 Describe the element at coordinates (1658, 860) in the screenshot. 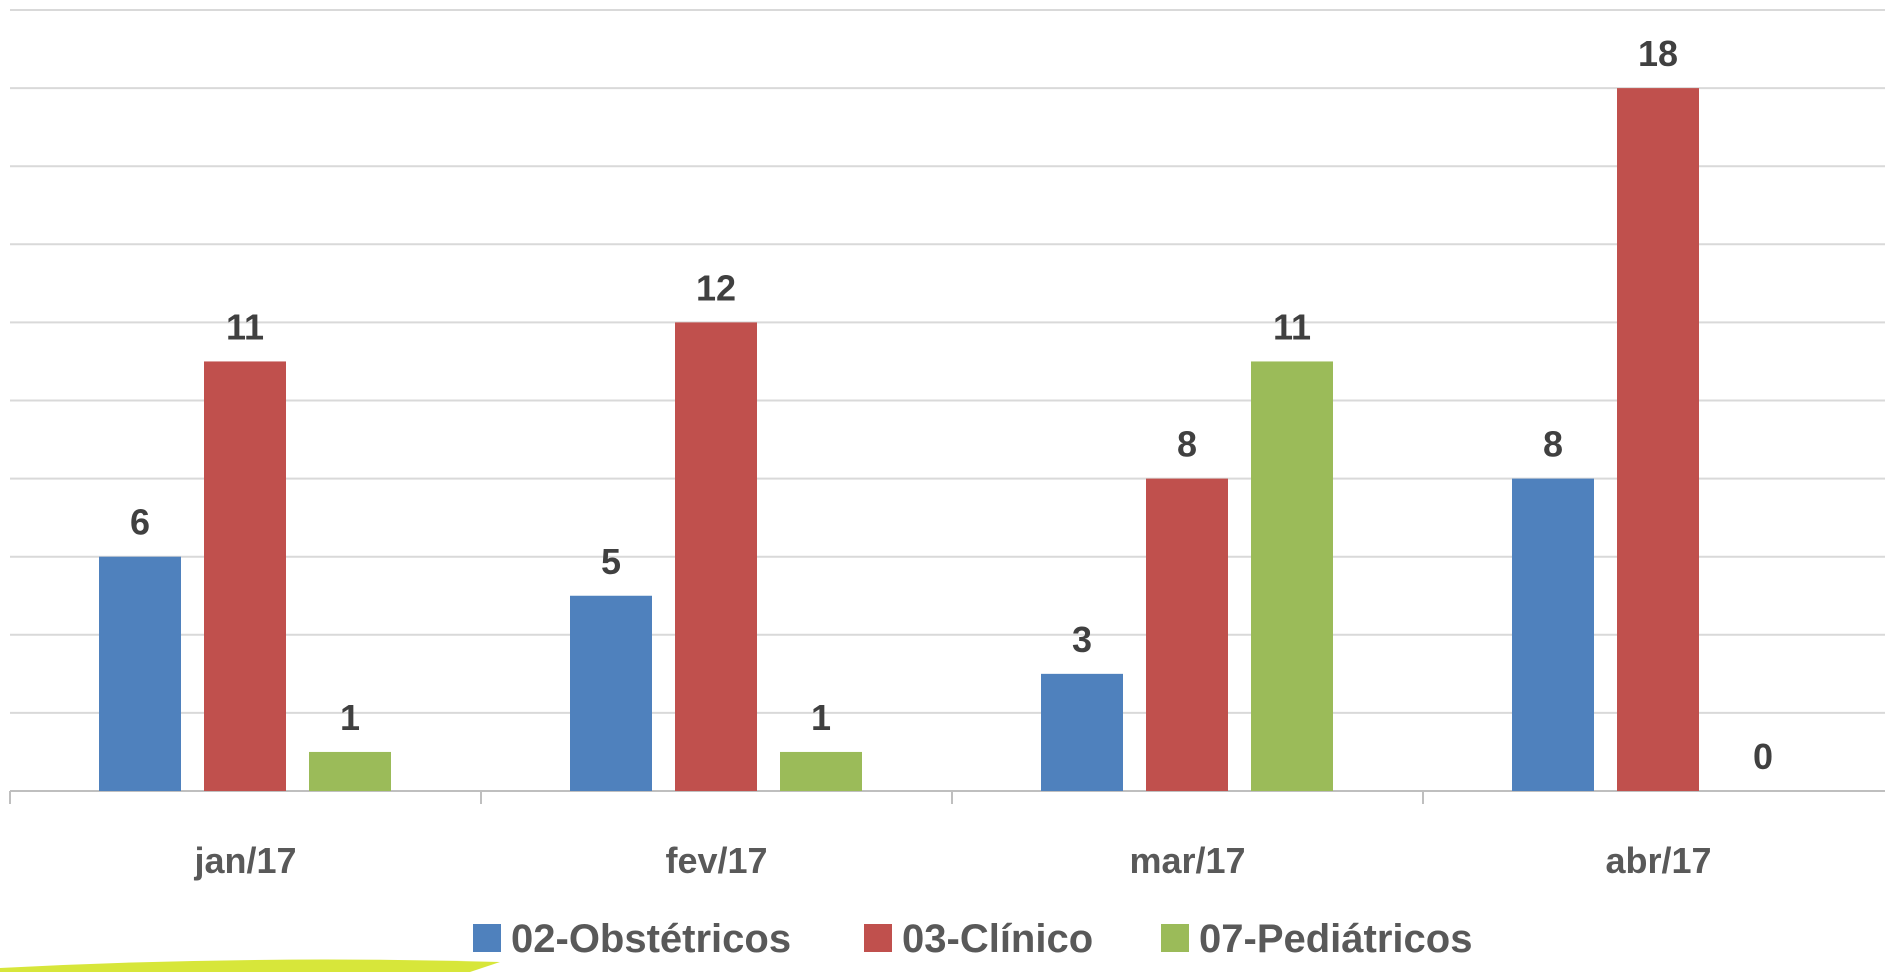

I see `x-tick-label: abr/17` at that location.